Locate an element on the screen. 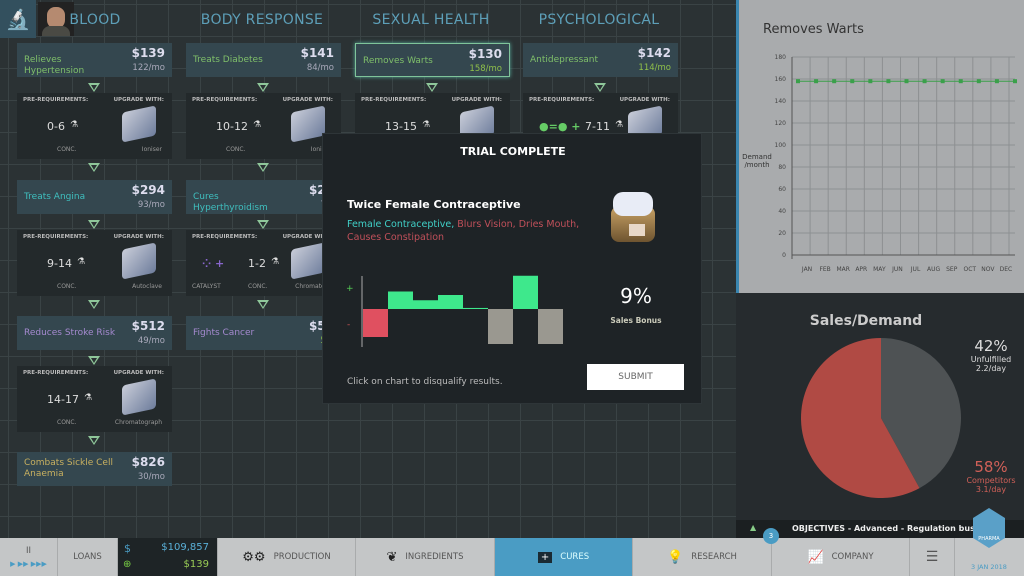 Image resolution: width=1024 pixels, height=576 pixels. cure-card: Relieves Hypertension $139 122/mo is located at coordinates (94, 60).